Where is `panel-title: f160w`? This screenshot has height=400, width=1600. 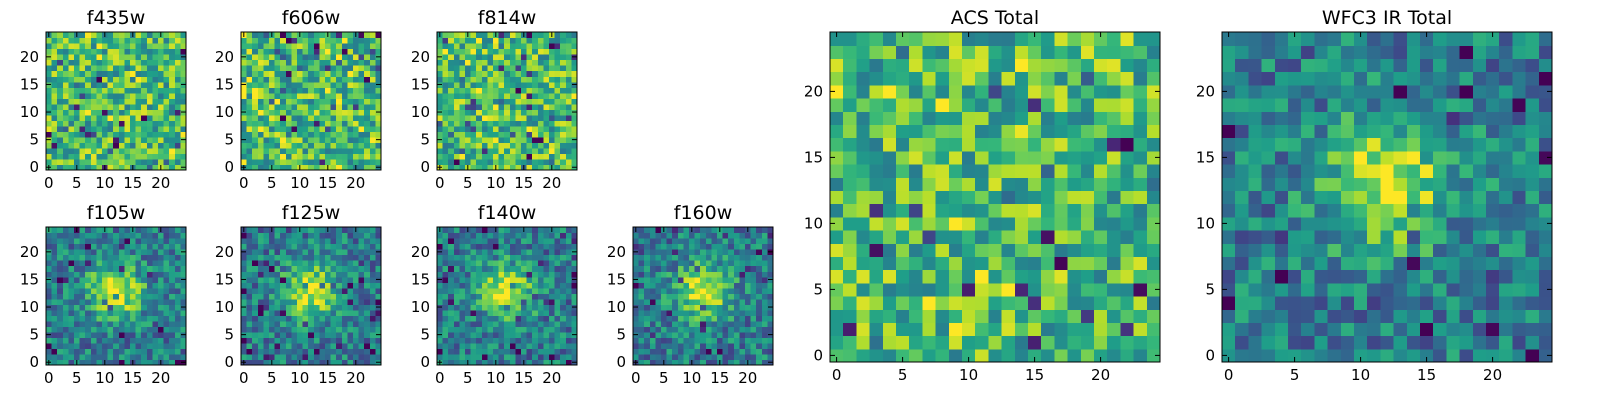
panel-title: f160w is located at coordinates (703, 213).